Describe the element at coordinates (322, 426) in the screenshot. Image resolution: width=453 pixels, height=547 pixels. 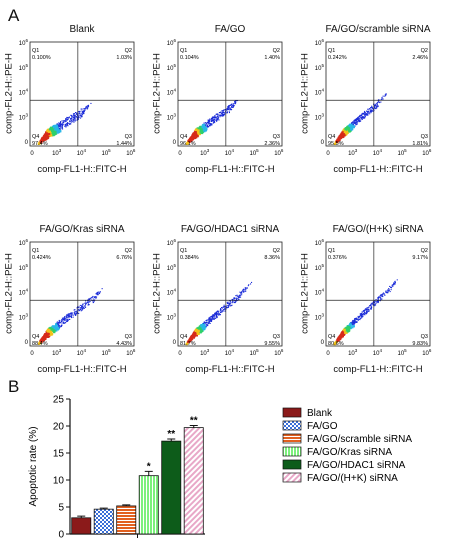
I see `legend-label-2: FA/GO` at that location.